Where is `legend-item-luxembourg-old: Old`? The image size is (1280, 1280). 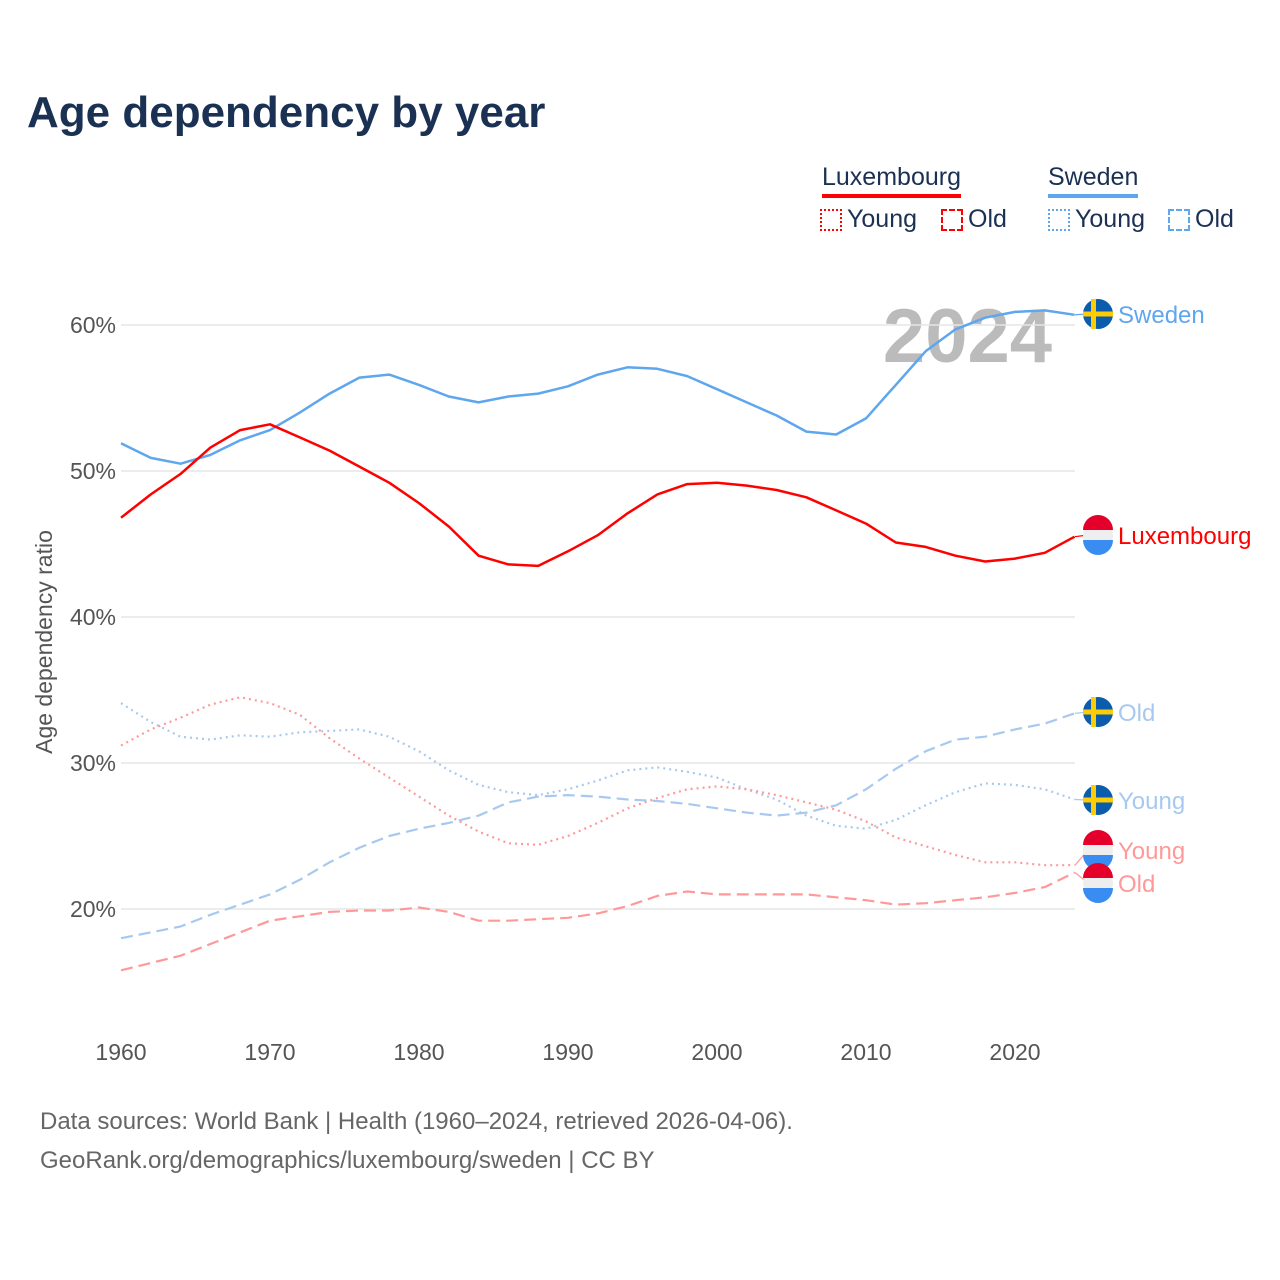
legend-item-luxembourg-old: Old is located at coordinates (974, 219).